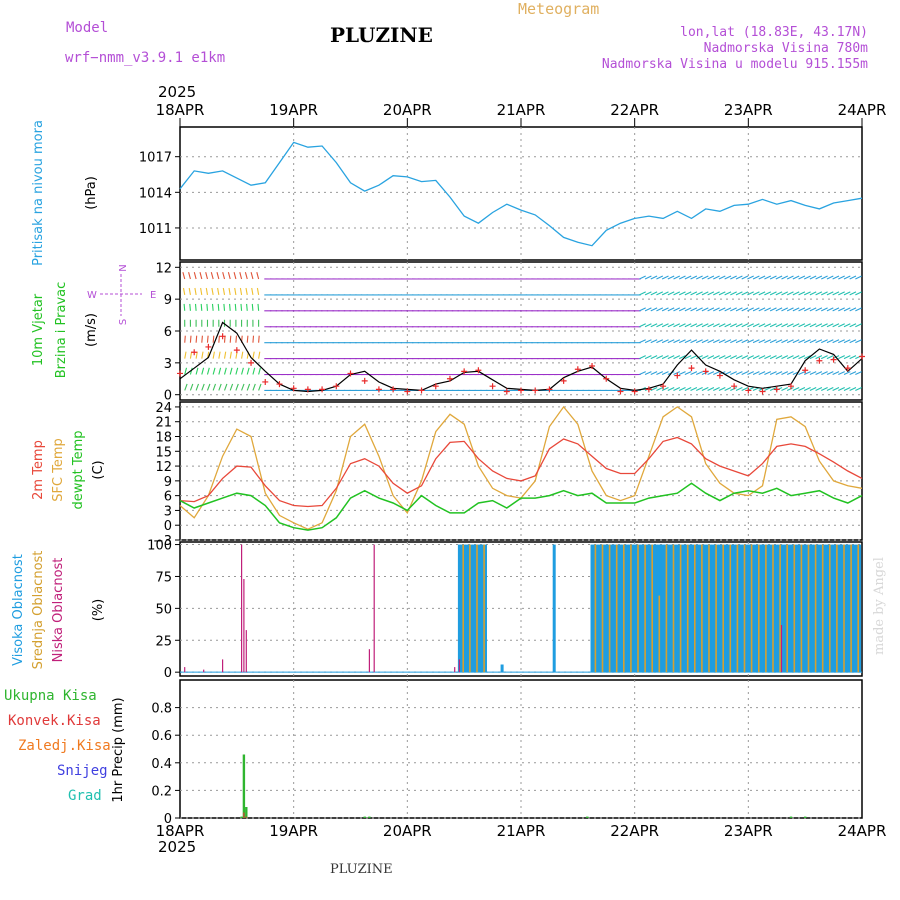 The image size is (900, 900). I want to click on cloud-low-bar, so click(374, 608).